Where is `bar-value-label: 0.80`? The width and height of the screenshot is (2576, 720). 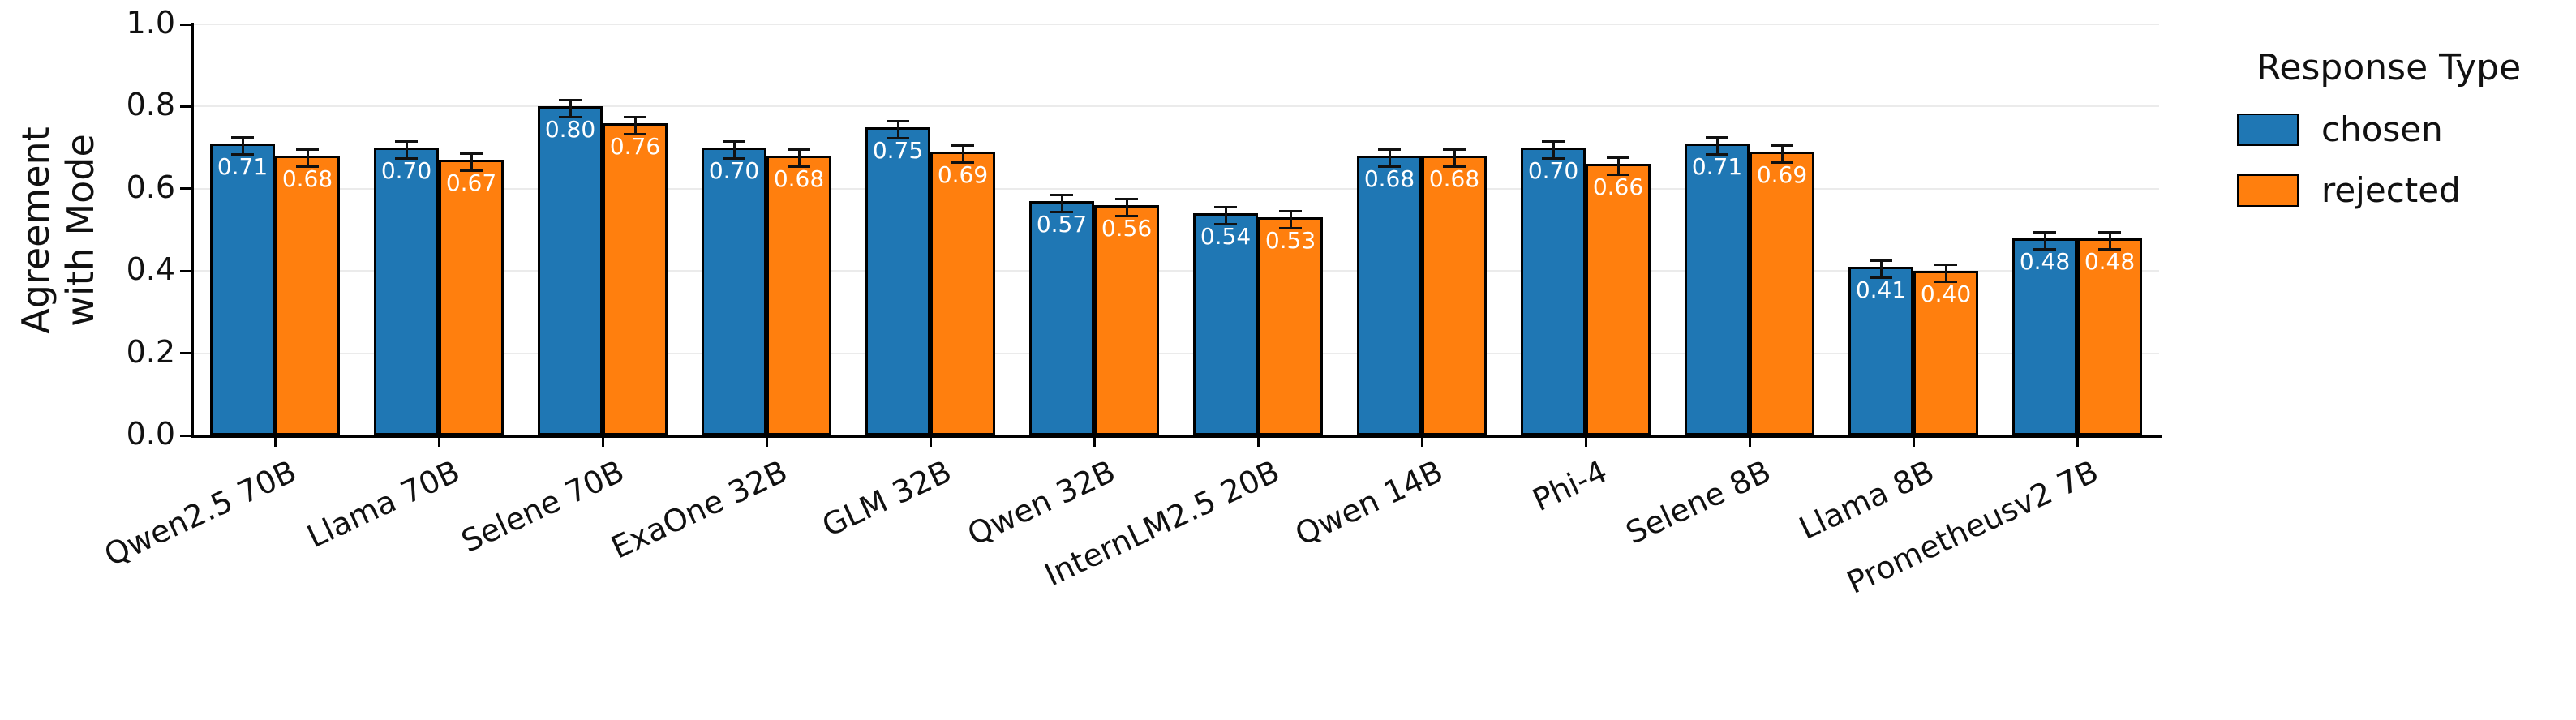 bar-value-label: 0.80 is located at coordinates (570, 130).